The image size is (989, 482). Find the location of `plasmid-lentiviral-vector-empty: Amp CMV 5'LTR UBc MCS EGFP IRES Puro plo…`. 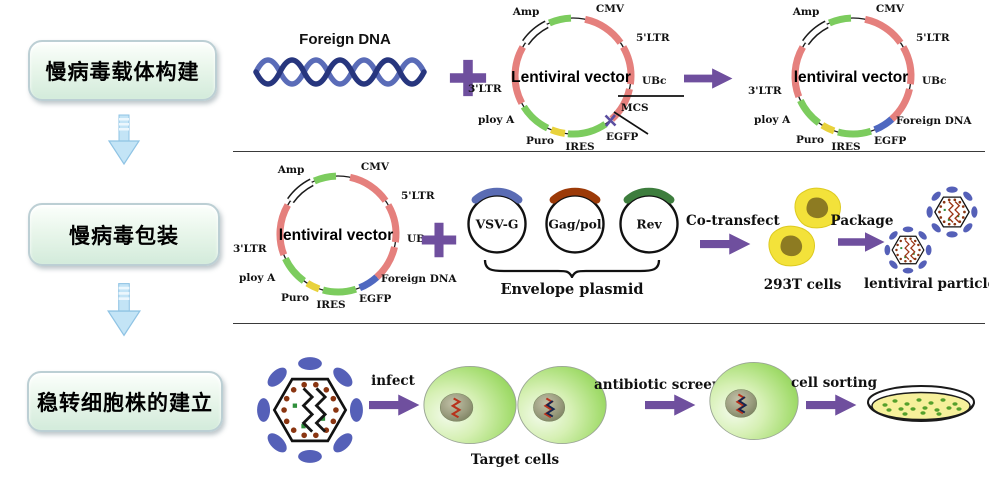

plasmid-lentiviral-vector-empty: Amp CMV 5'LTR UBc MCS EGFP IRES Puro plo… is located at coordinates (576, 77).